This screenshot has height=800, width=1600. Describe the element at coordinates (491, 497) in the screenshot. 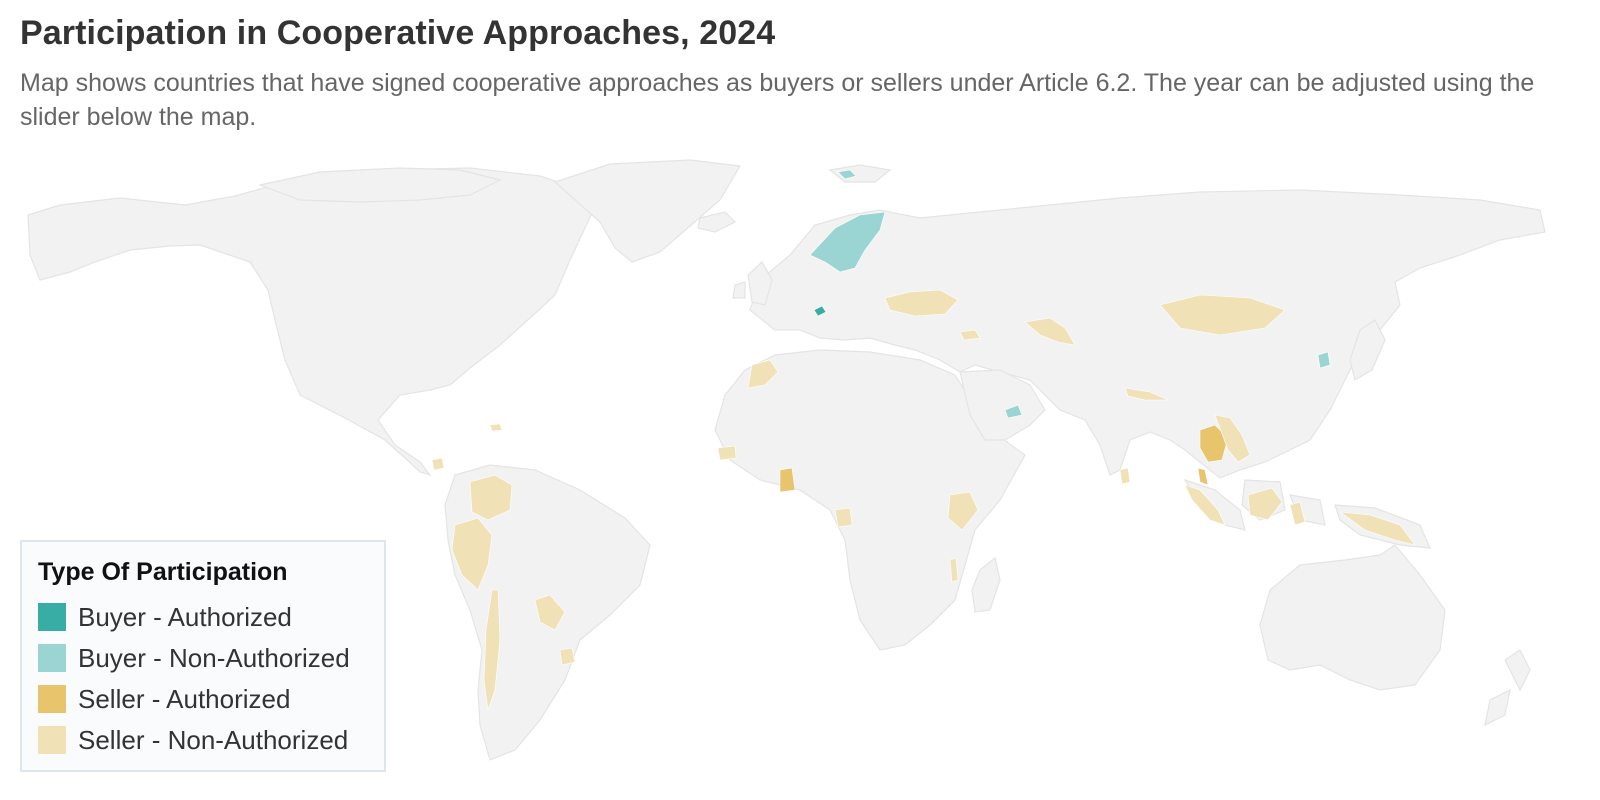

I see `country-colombia` at that location.